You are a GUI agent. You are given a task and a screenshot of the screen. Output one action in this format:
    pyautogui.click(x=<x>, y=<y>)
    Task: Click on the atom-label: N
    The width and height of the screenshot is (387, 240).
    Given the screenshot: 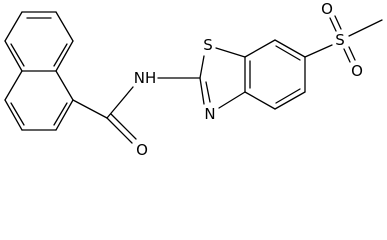 What is the action you would take?
    pyautogui.click(x=209, y=114)
    